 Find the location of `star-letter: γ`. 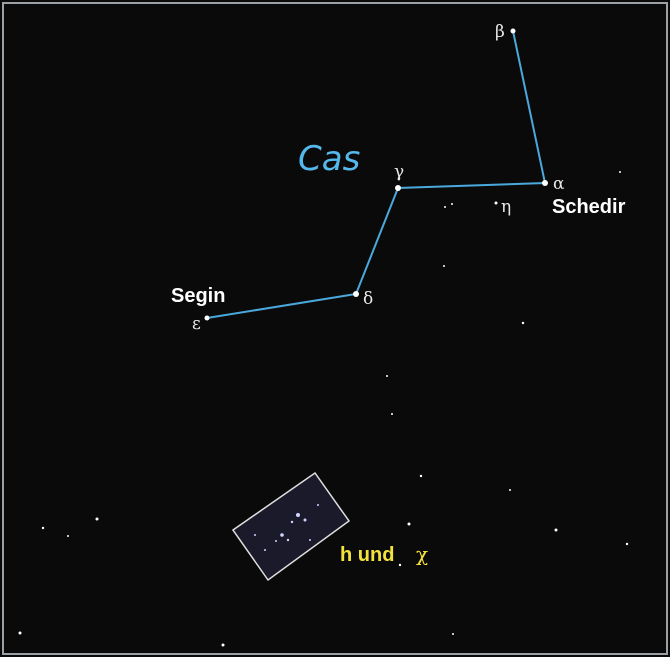

star-letter: γ is located at coordinates (399, 172).